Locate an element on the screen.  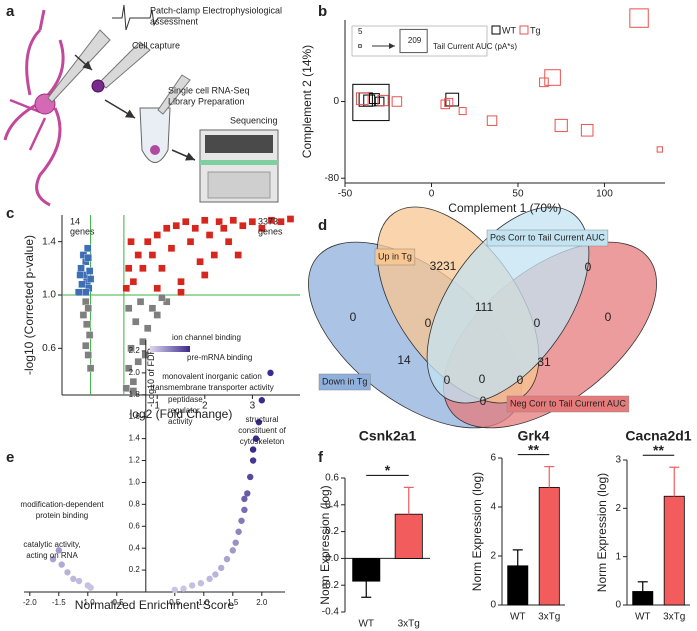
venn-set-text: Down in Tg is located at coordinates (344, 381).